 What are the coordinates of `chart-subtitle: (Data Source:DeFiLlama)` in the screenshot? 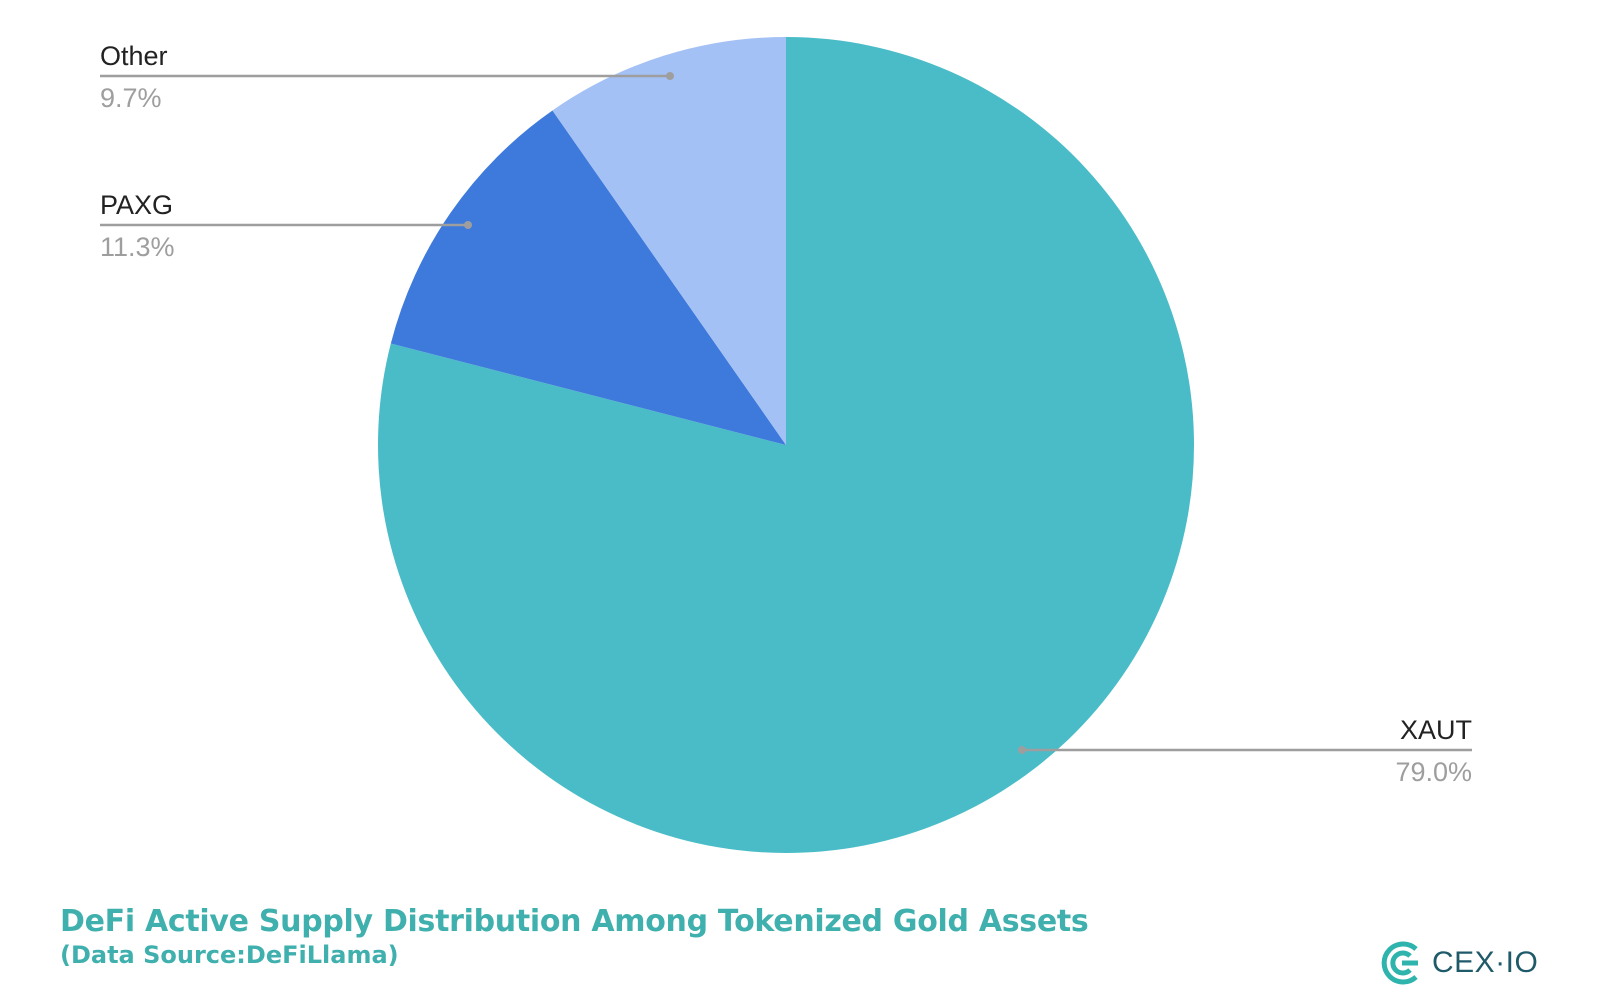 It's located at (229, 955).